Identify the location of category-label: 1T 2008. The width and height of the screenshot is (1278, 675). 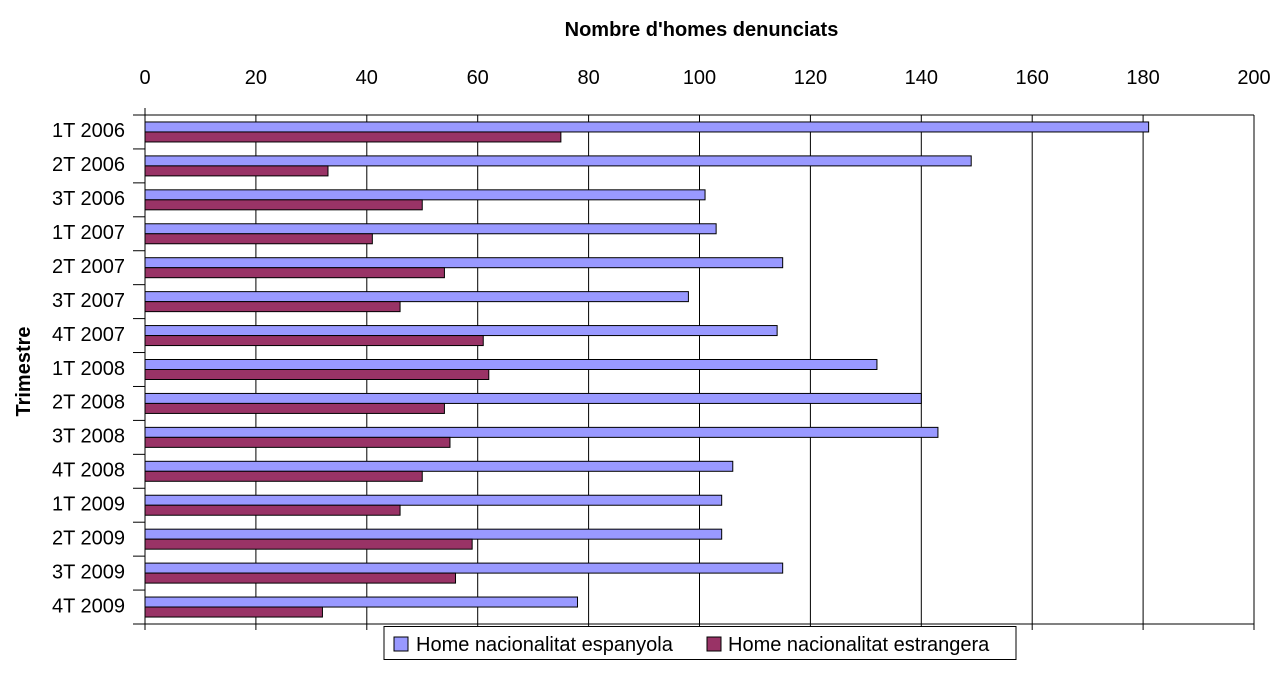
(88, 369).